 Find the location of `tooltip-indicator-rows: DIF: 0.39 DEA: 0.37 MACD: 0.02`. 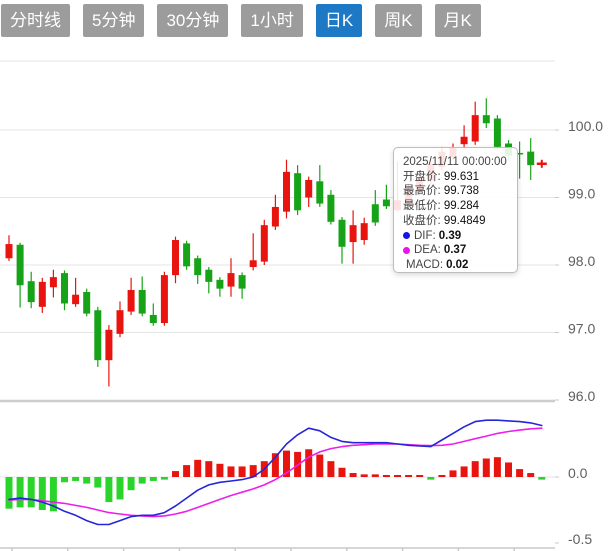

tooltip-indicator-rows: DIF: 0.39 DEA: 0.37 MACD: 0.02 is located at coordinates (455, 251).